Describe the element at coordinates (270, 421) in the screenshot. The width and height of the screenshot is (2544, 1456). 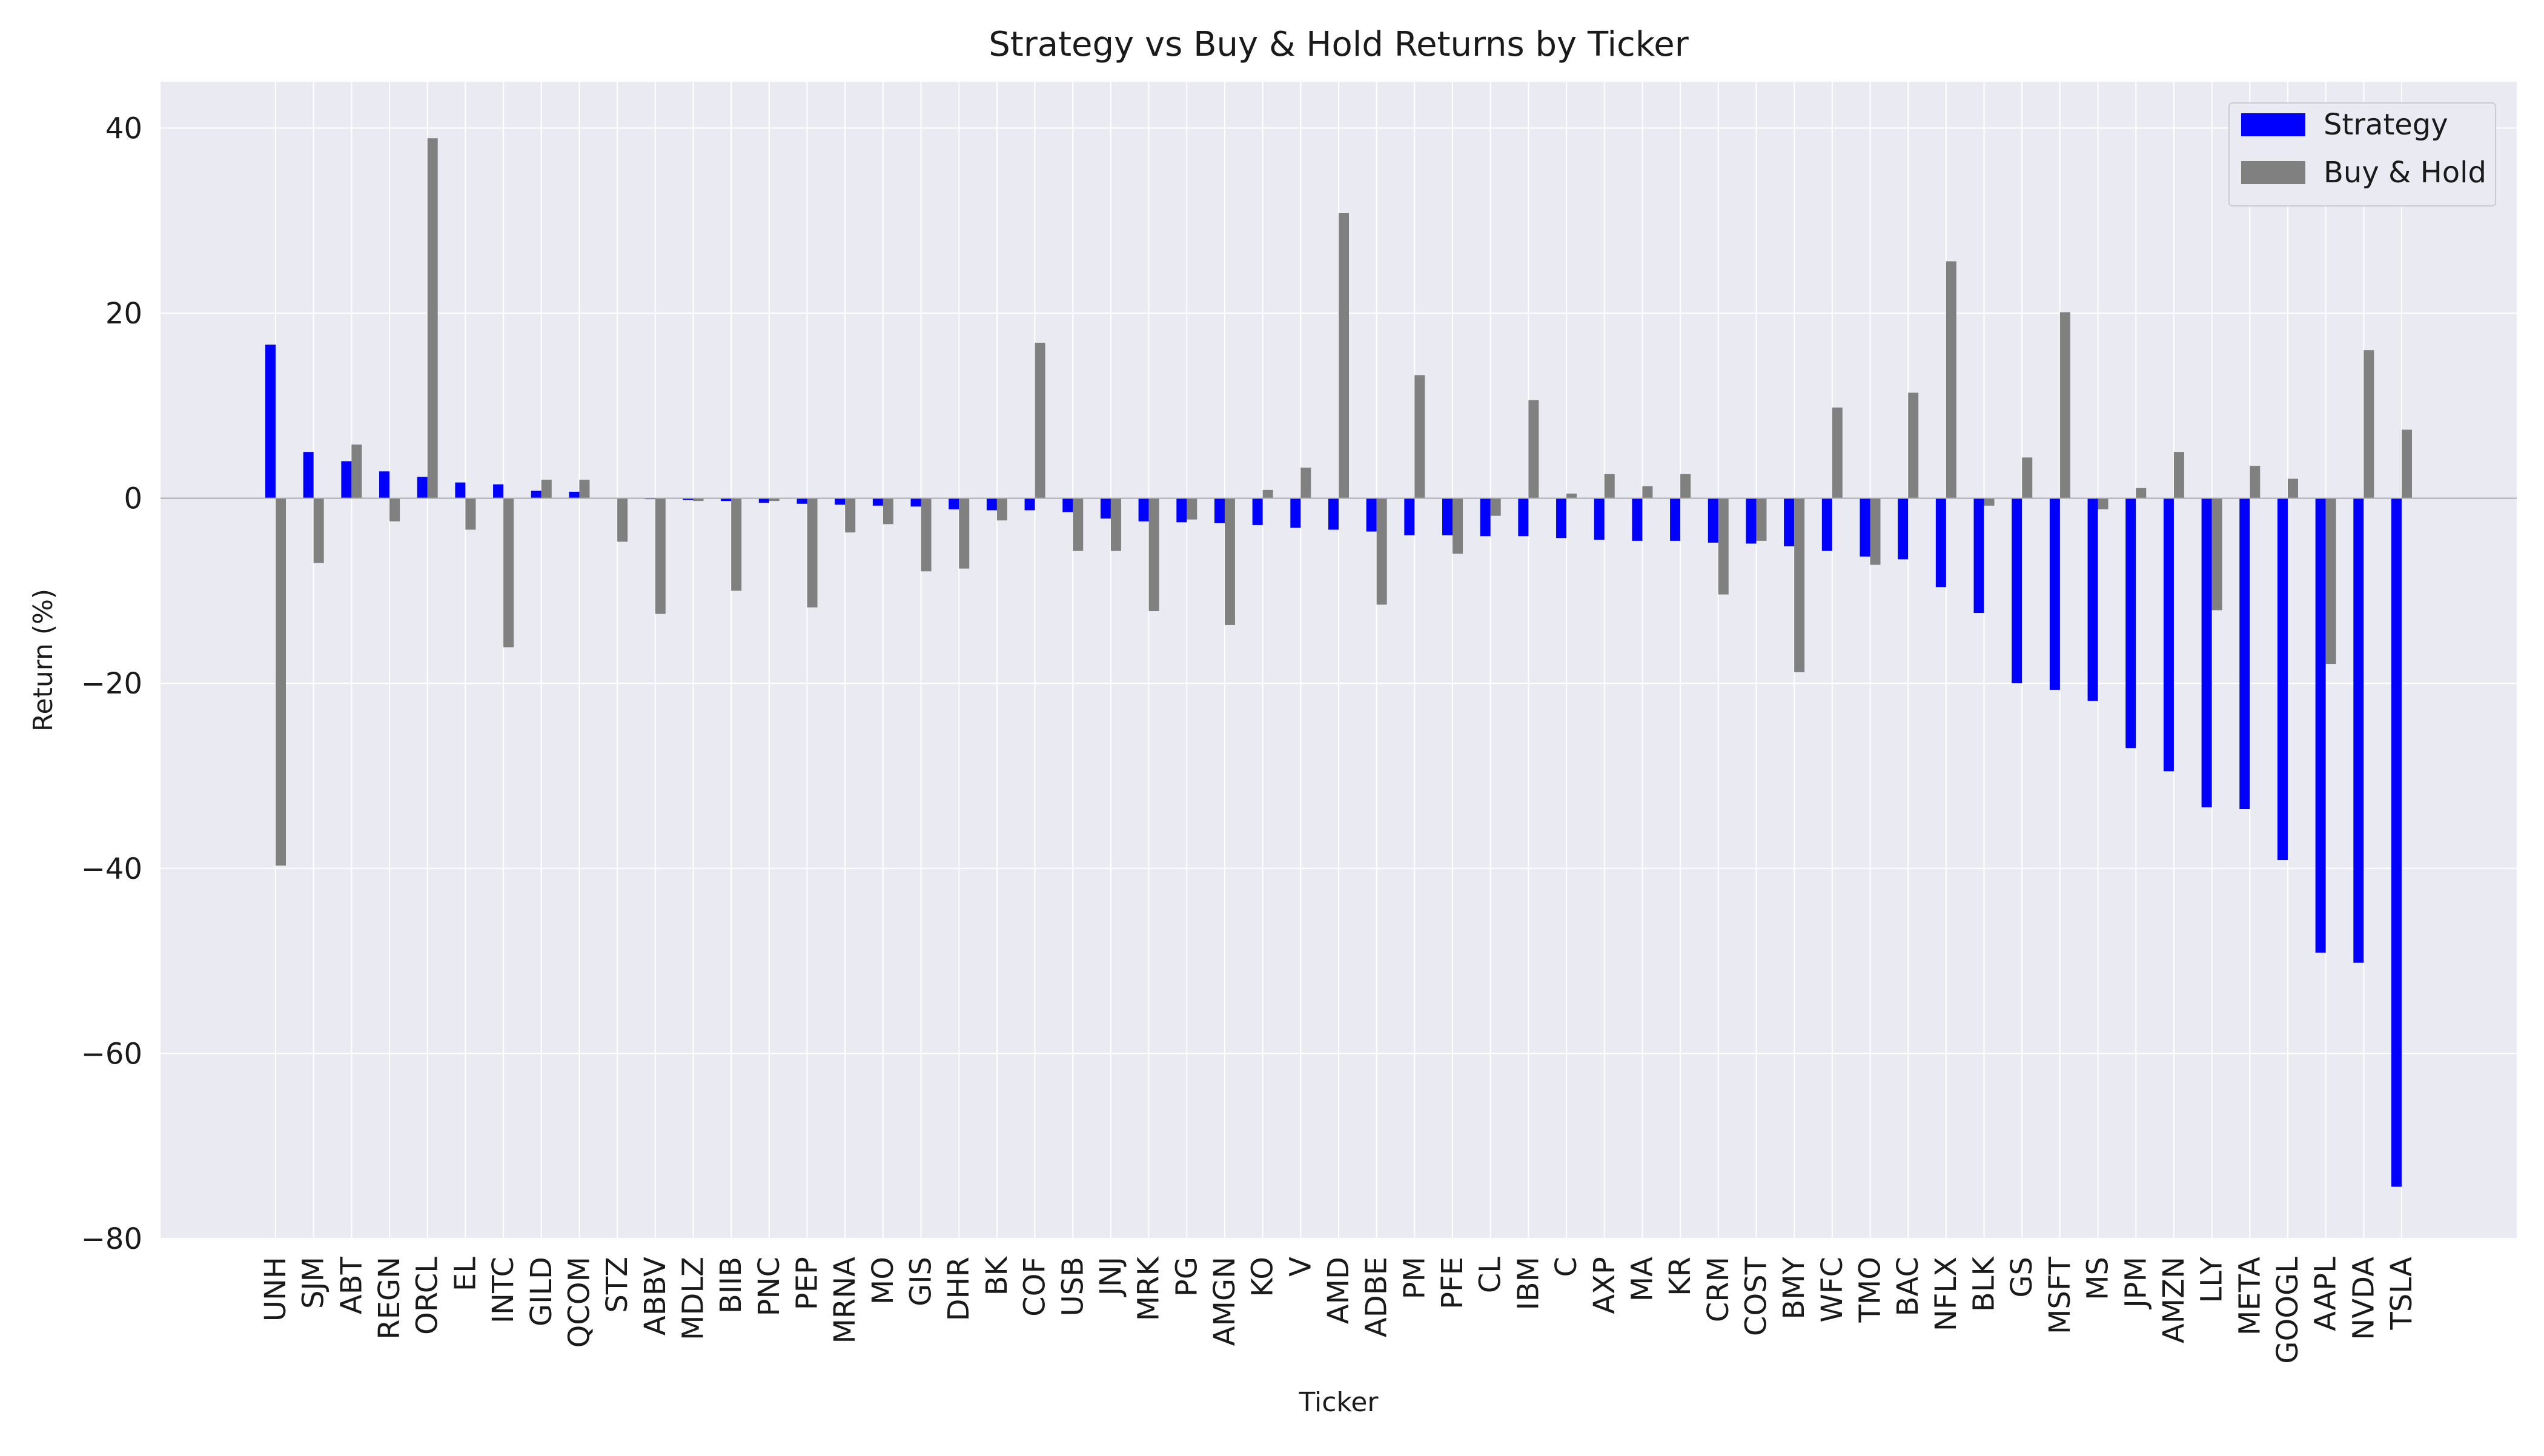
I see `bar-strategy-unh` at that location.